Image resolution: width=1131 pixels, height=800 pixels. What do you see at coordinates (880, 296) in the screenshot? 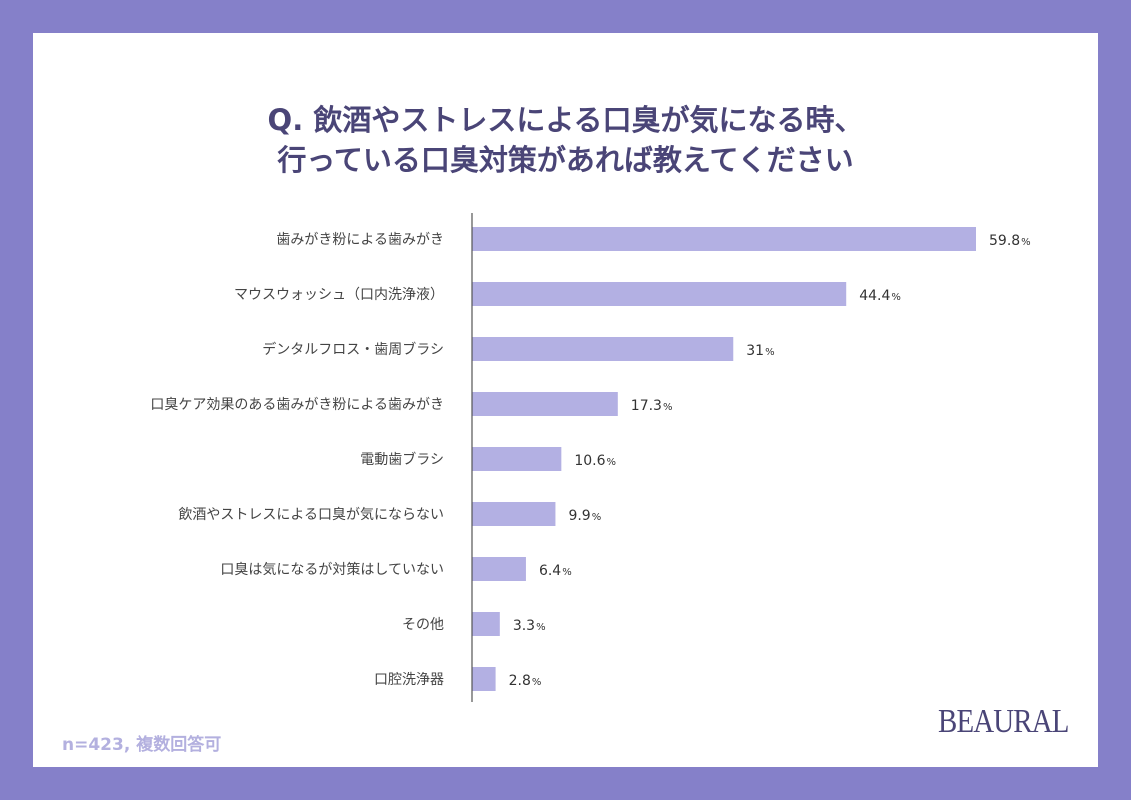
I see `data-label: 44.4%` at bounding box center [880, 296].